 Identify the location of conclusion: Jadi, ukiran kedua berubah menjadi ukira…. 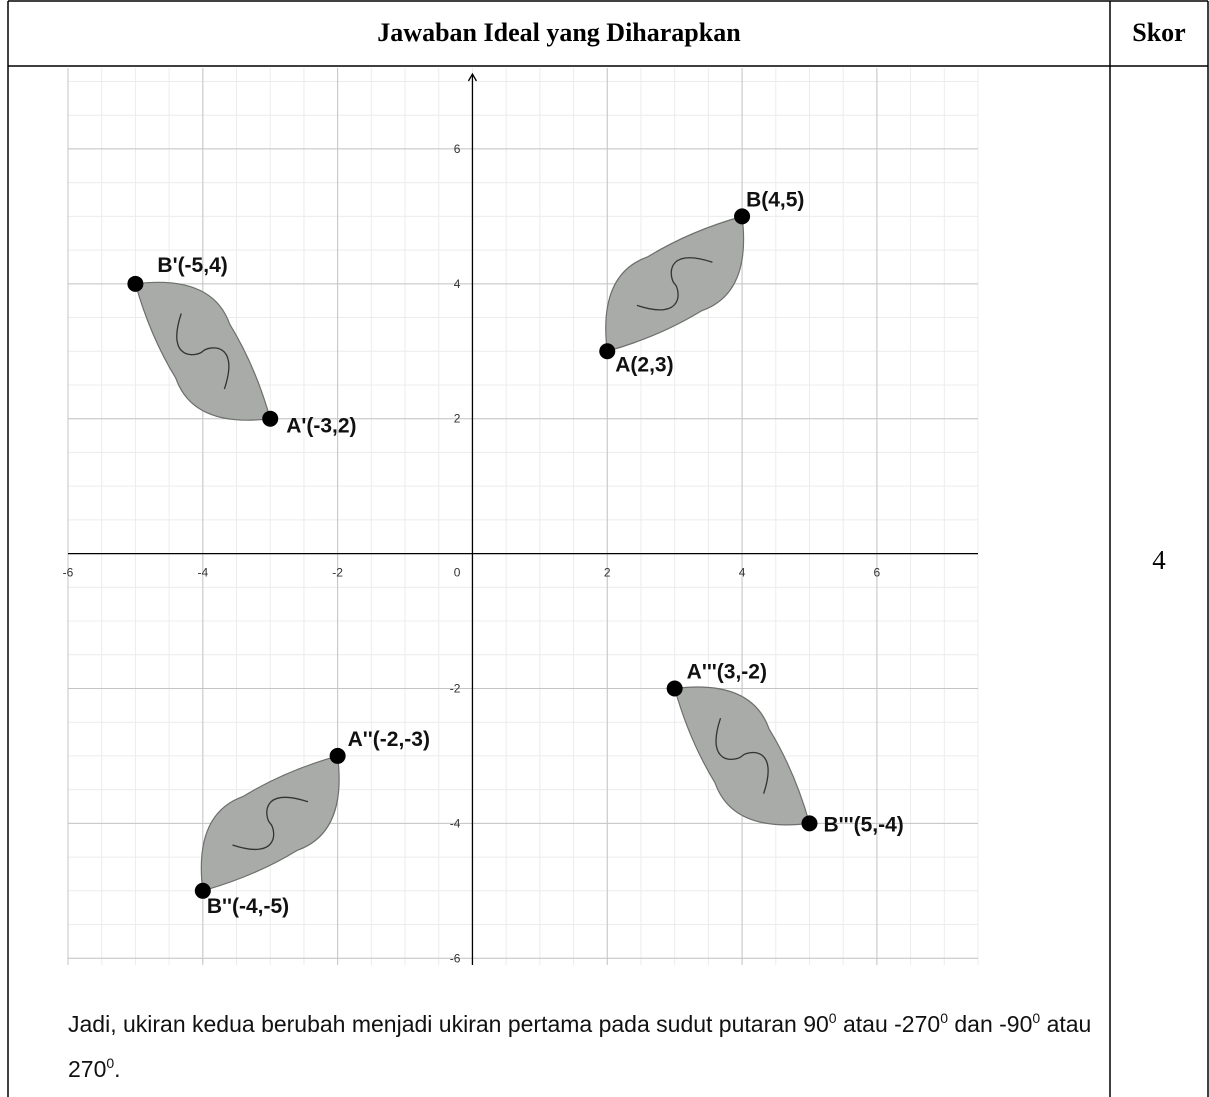
(583, 1047).